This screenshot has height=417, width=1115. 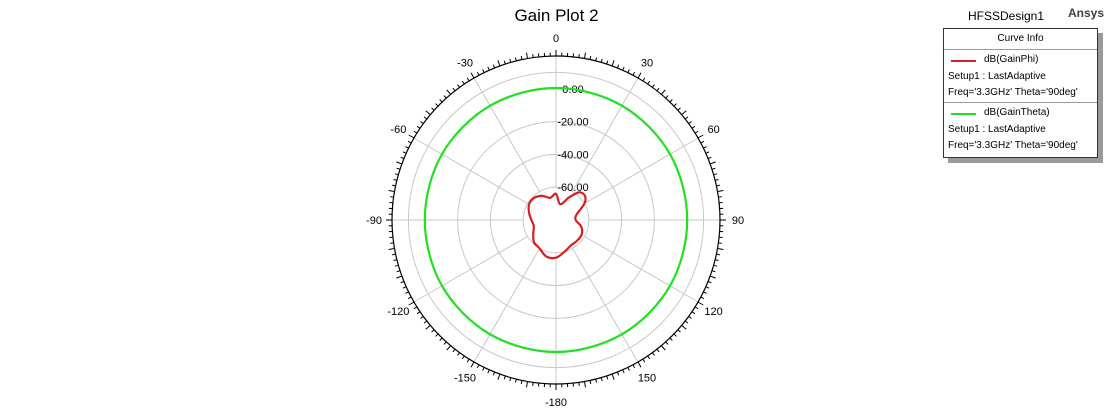 I want to click on angle-tick-label: -90, so click(x=374, y=221).